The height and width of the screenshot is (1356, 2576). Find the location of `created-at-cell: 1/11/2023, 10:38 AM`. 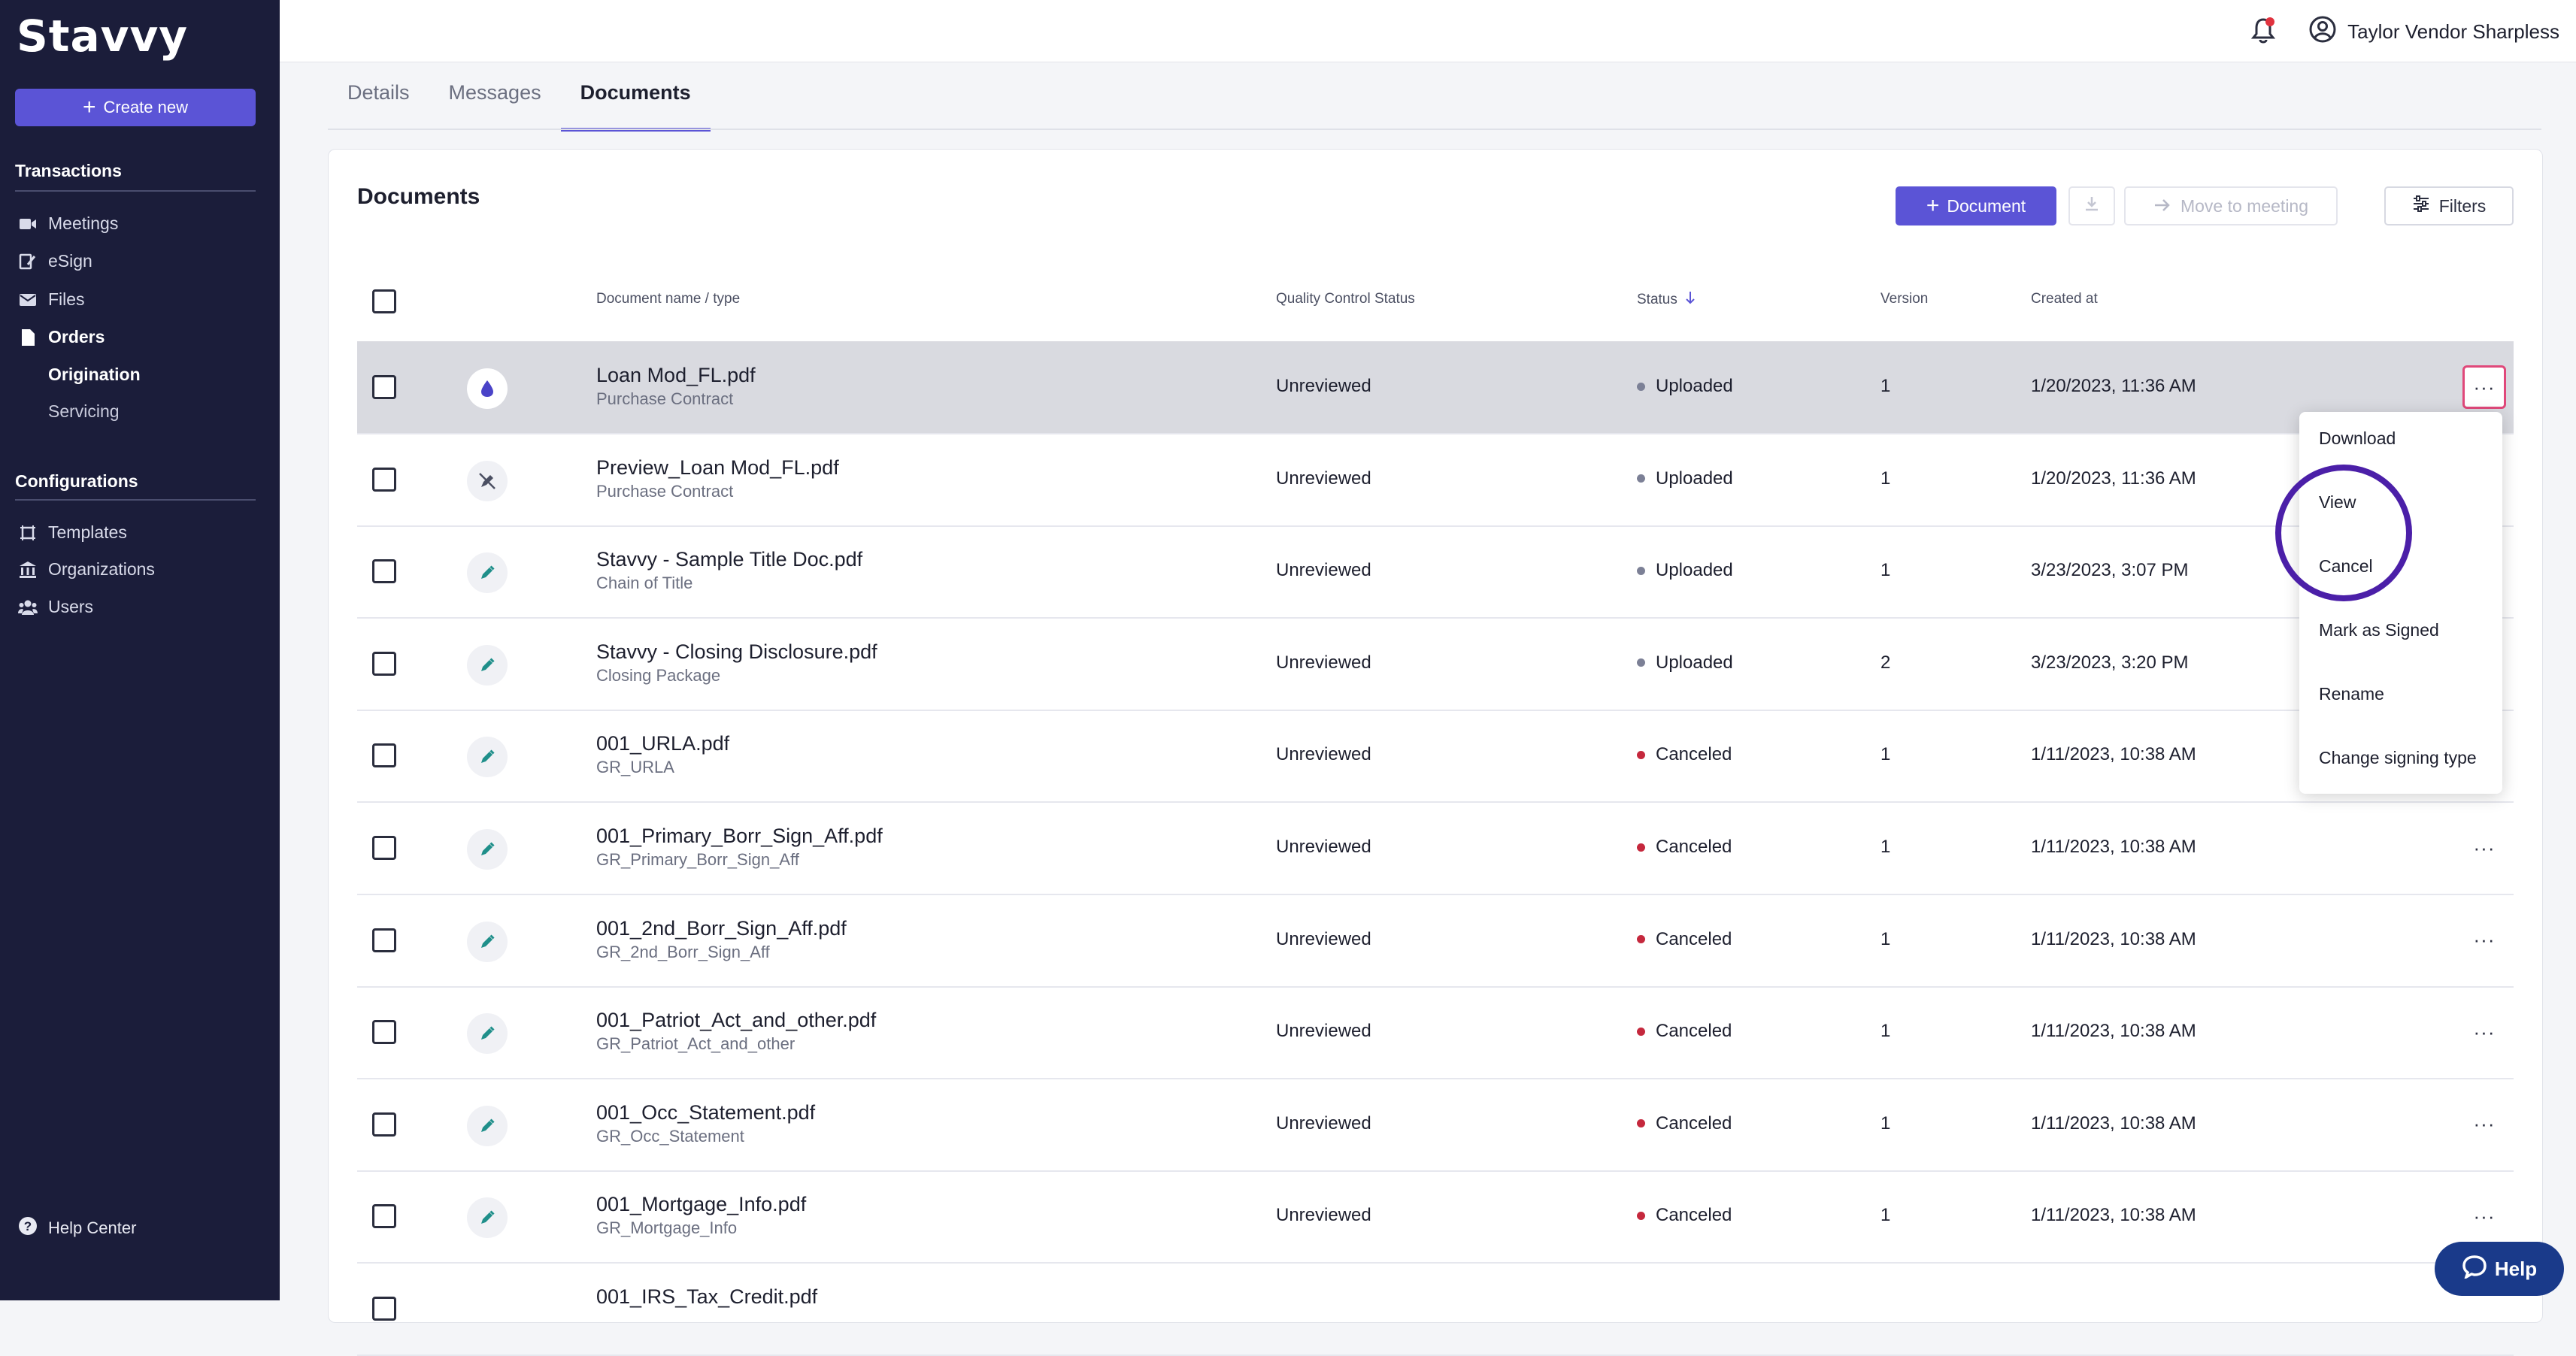

created-at-cell: 1/11/2023, 10:38 AM is located at coordinates (2113, 754).